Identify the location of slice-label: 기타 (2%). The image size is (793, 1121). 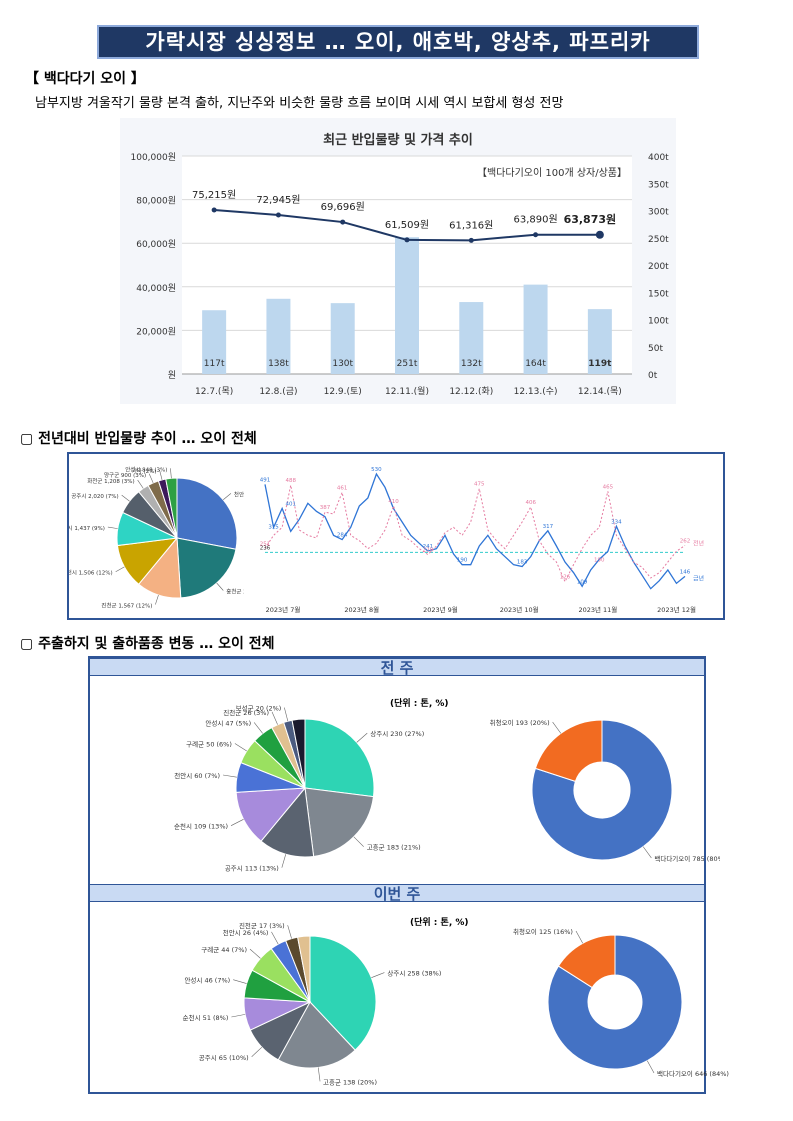
(144, 471).